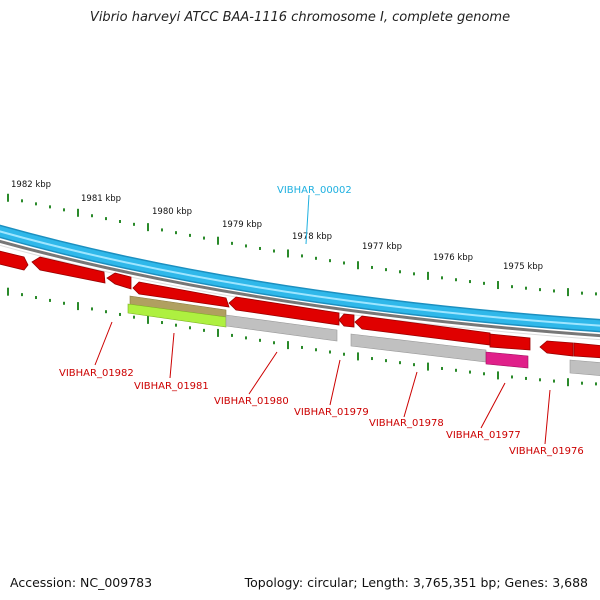  What do you see at coordinates (382, 247) in the screenshot?
I see `kbp-label: 1977 kbp` at bounding box center [382, 247].